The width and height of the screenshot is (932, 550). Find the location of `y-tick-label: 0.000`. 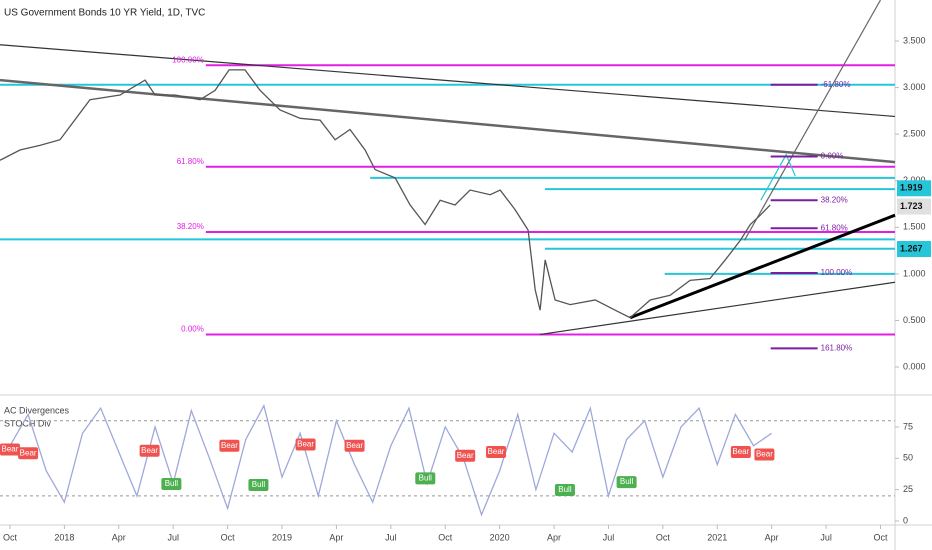

y-tick-label: 0.000 is located at coordinates (914, 366).